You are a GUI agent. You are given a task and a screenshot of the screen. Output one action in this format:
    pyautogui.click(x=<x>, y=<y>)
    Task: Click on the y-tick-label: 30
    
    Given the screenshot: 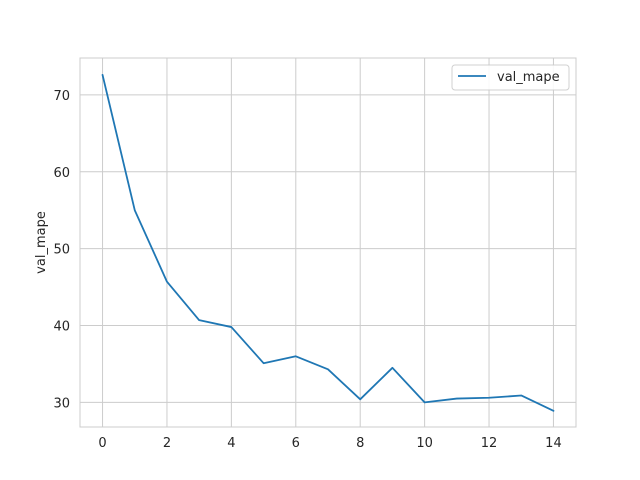 What is the action you would take?
    pyautogui.click(x=61, y=403)
    